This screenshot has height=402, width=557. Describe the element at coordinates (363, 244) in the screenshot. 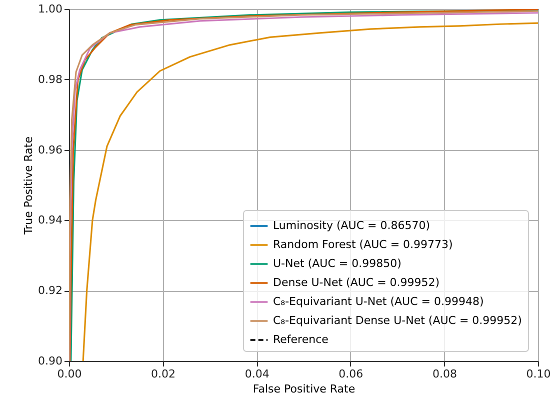

I see `legend-label: Random Forest (AUC = 0.99773)` at that location.